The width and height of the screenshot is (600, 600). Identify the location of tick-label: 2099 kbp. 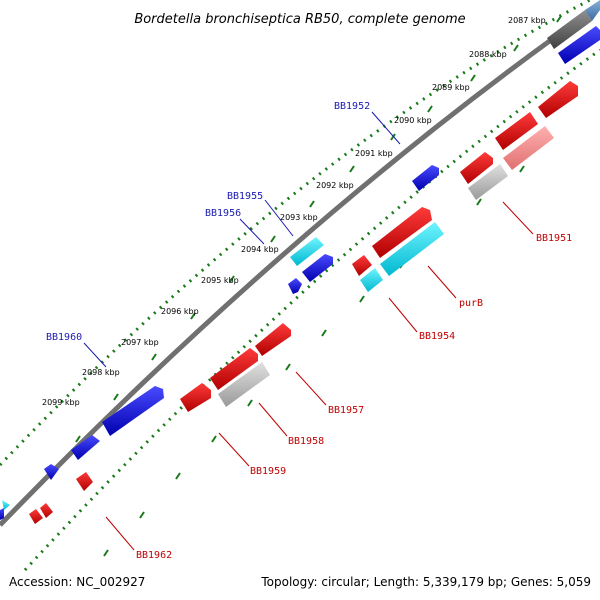
(61, 402).